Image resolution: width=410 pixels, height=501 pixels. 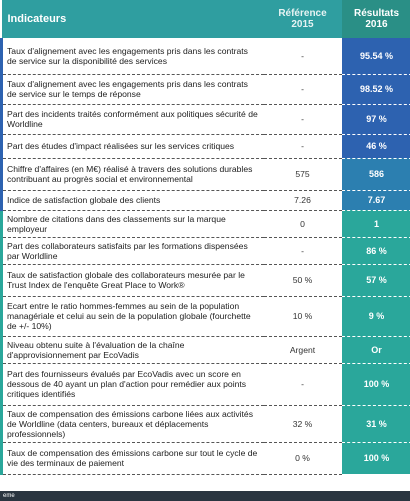 What do you see at coordinates (302, 458) in the screenshot?
I see `reference-cell: 0 %` at bounding box center [302, 458].